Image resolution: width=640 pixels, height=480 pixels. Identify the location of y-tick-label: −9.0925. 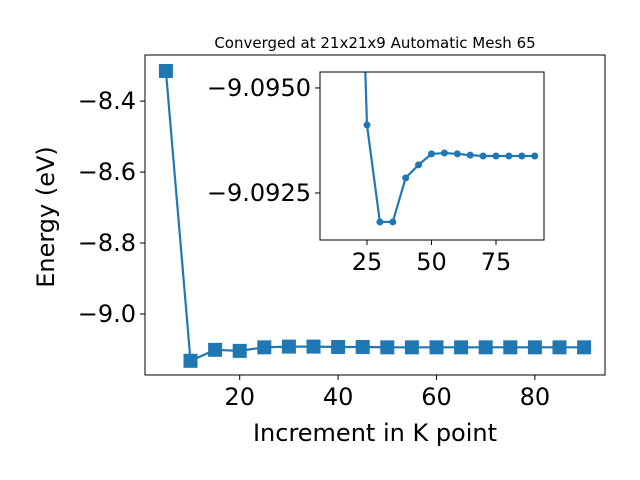
(259, 193).